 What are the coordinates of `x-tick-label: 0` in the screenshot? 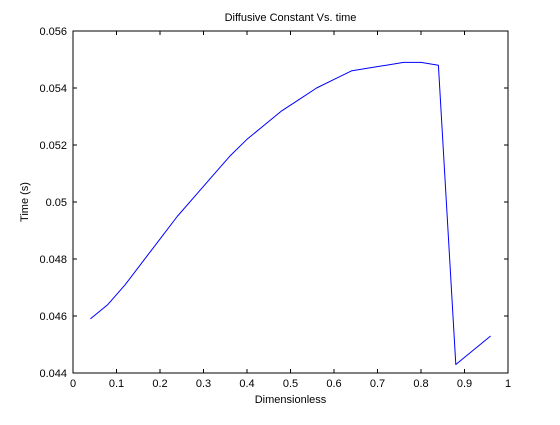 It's located at (73, 384).